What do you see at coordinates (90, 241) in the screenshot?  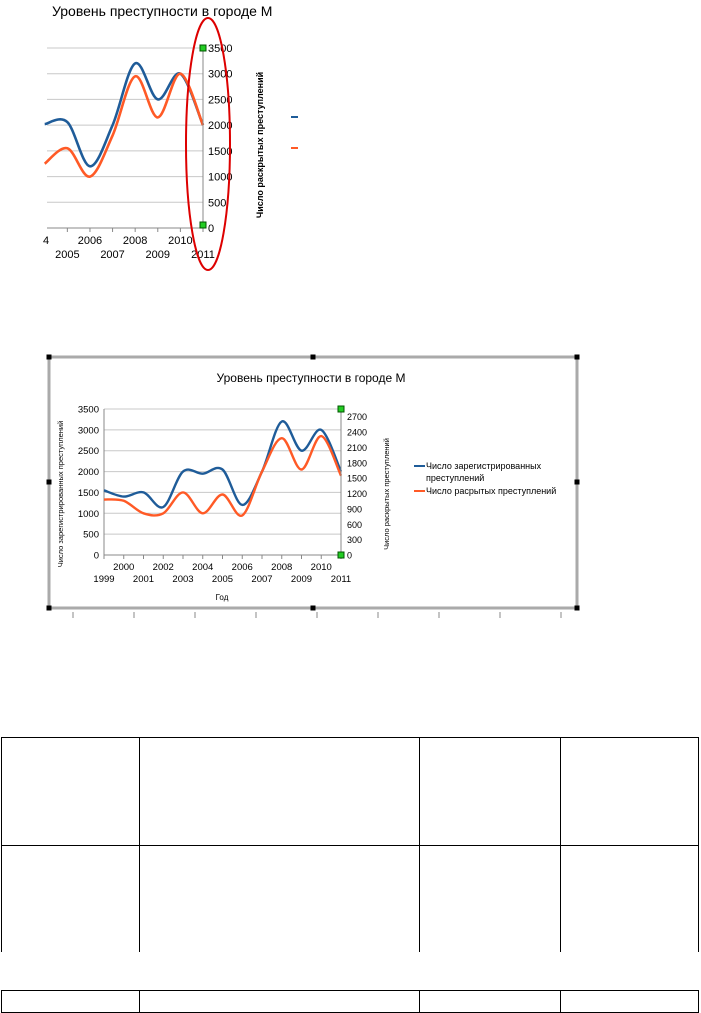 I see `top-chart-x-tick-label: 2006` at bounding box center [90, 241].